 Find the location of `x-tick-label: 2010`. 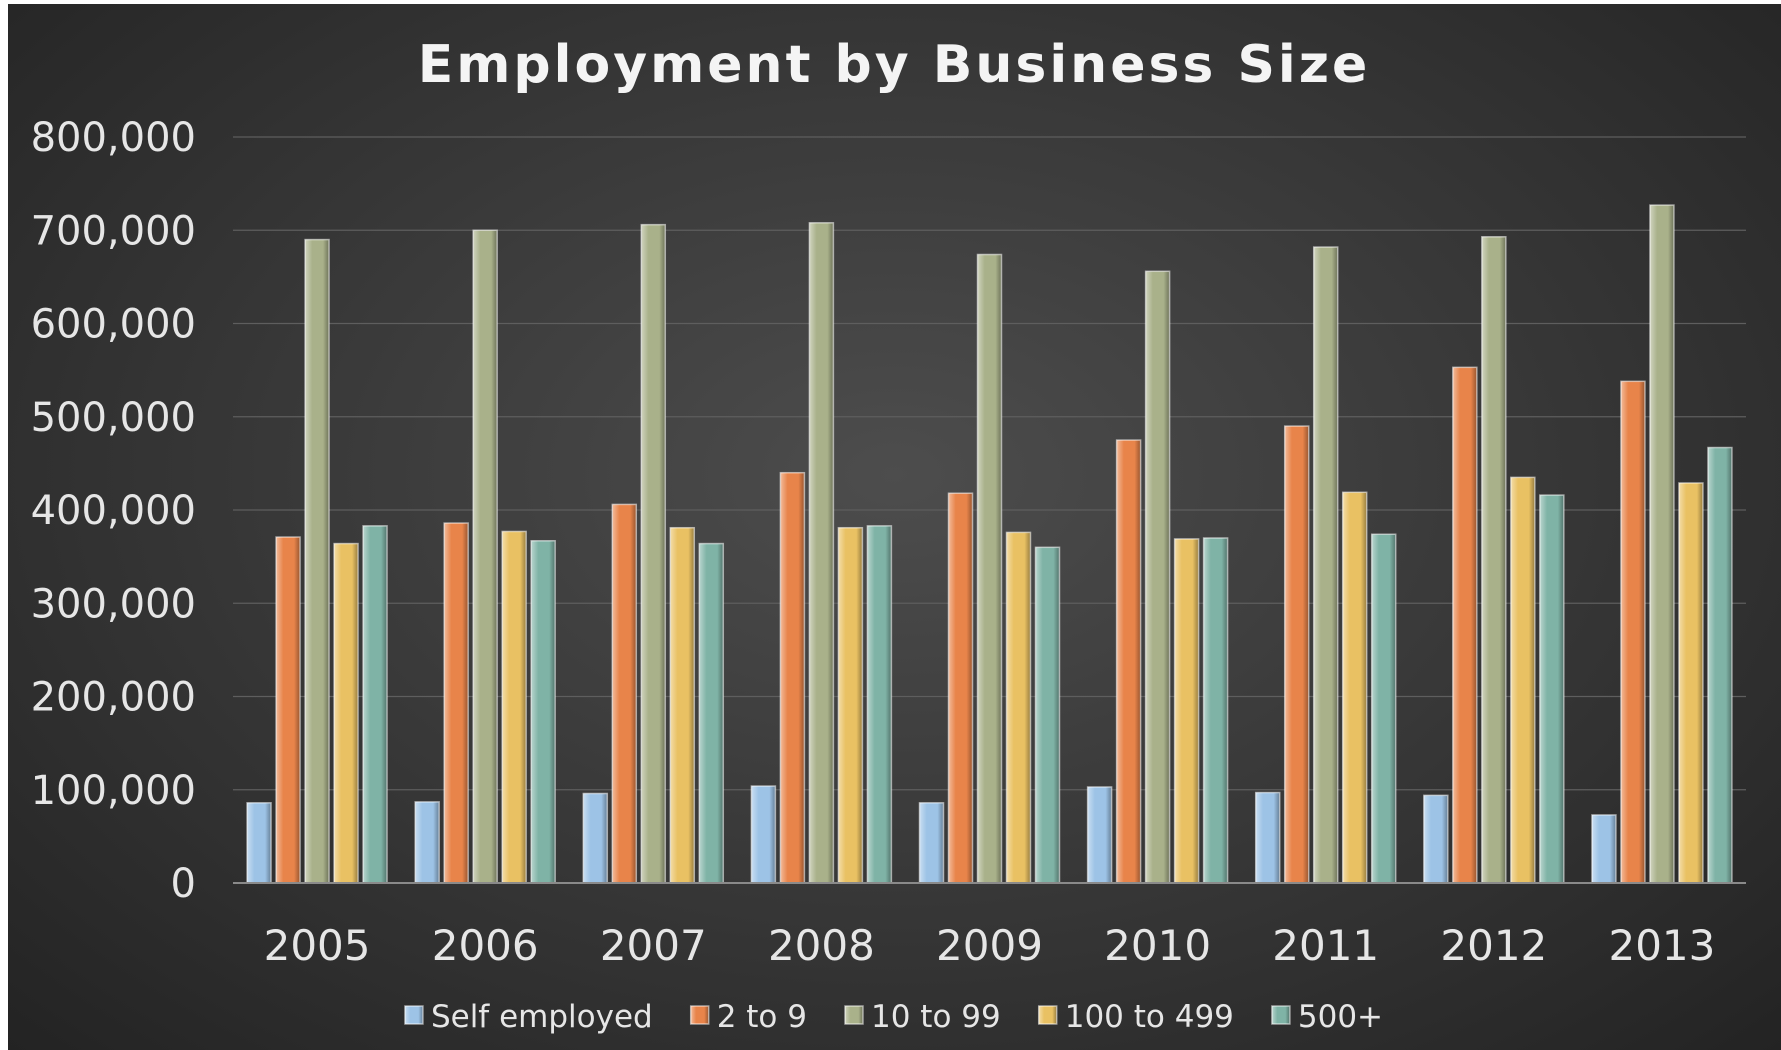

x-tick-label: 2010 is located at coordinates (1157, 945).